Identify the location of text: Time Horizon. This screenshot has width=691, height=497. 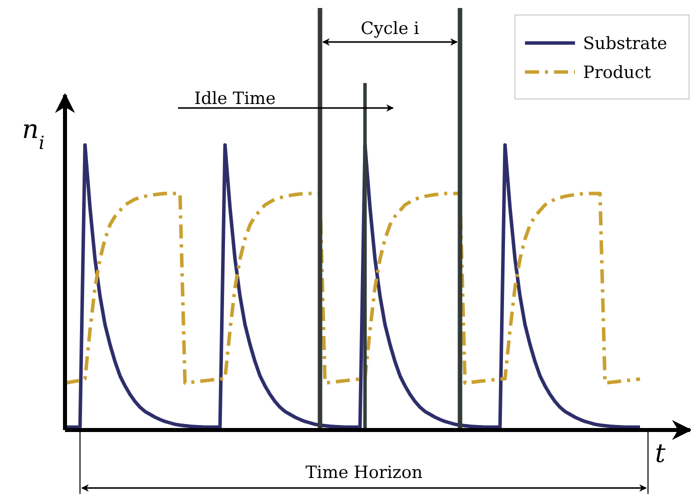
(364, 473).